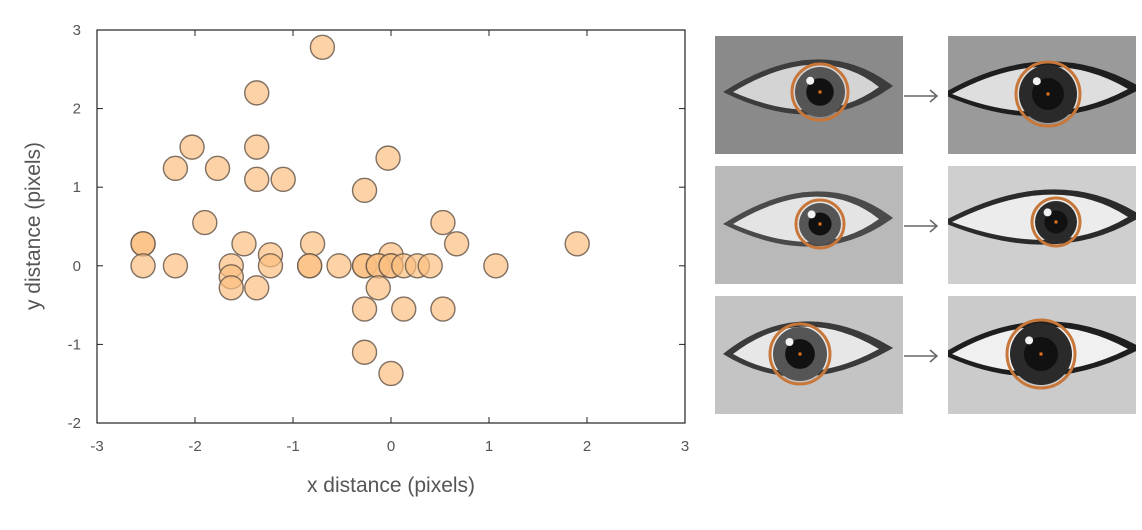  Describe the element at coordinates (77, 187) in the screenshot. I see `y-tick-label: 1` at that location.